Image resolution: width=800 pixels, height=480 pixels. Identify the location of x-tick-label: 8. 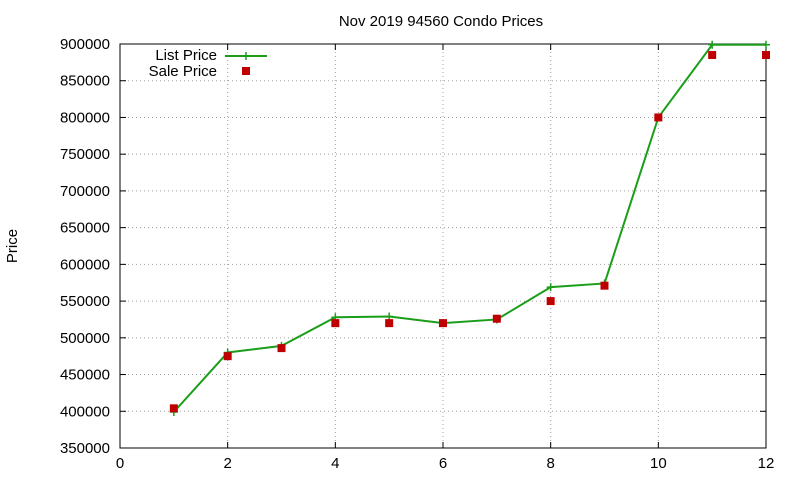
(550, 463).